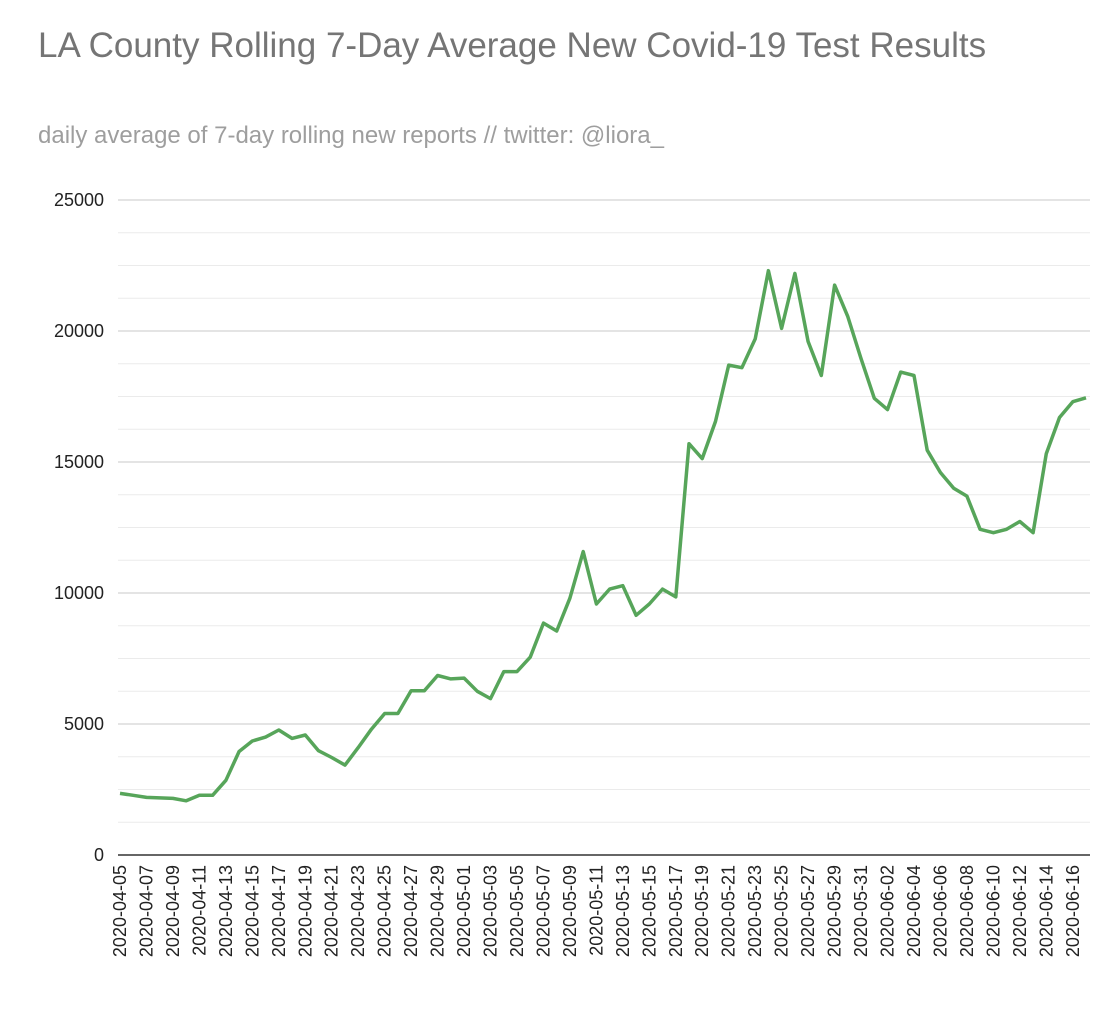 The width and height of the screenshot is (1118, 1016). What do you see at coordinates (649, 911) in the screenshot?
I see `x-tick-label: 2020-05-15` at bounding box center [649, 911].